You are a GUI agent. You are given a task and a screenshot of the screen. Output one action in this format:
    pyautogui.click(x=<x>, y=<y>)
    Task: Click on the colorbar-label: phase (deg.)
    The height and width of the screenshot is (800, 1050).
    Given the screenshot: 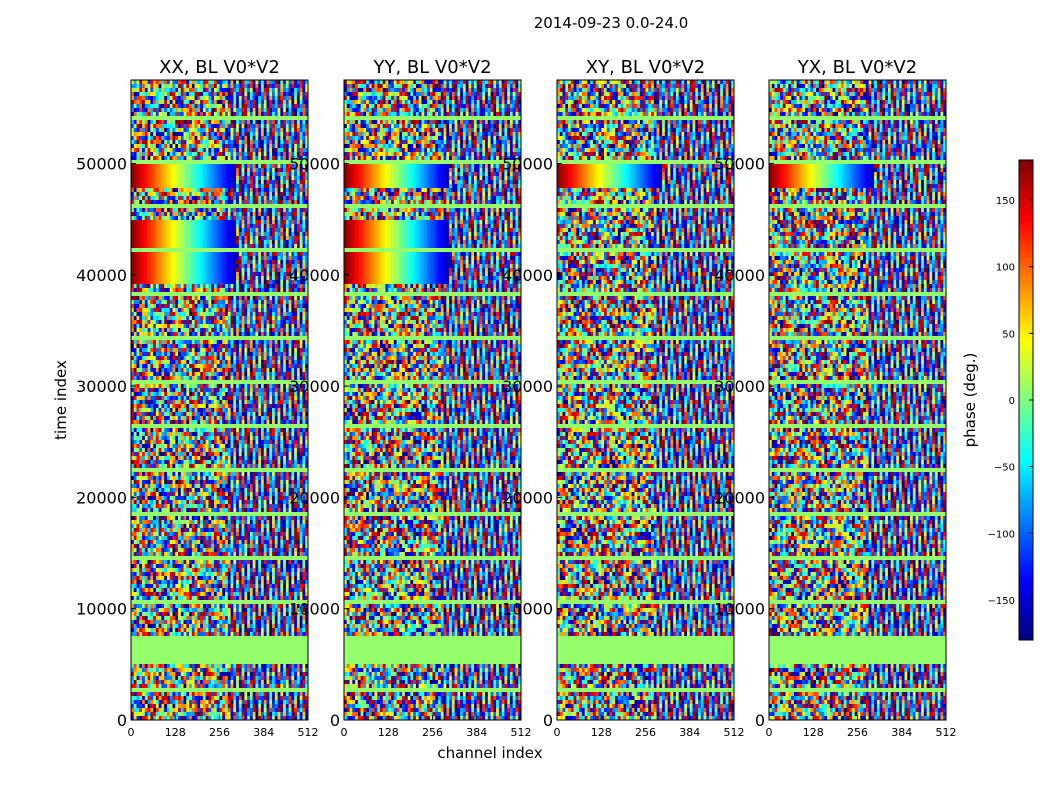 What is the action you would take?
    pyautogui.click(x=970, y=400)
    